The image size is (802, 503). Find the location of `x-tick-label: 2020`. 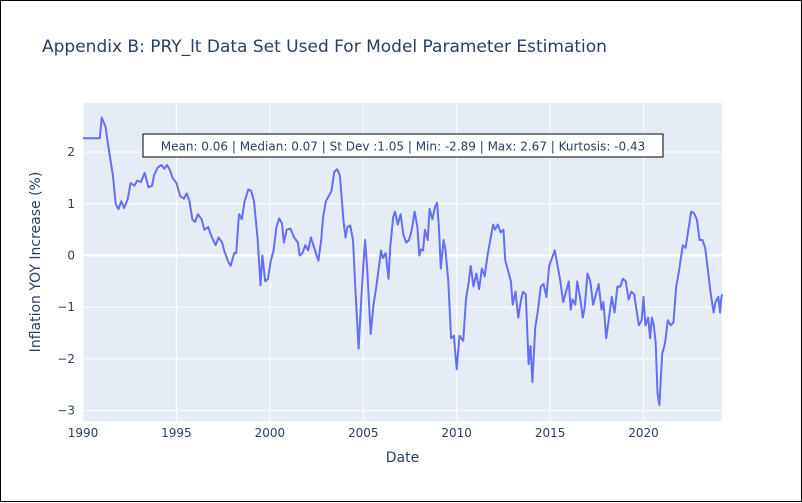

x-tick-label: 2020 is located at coordinates (643, 433).